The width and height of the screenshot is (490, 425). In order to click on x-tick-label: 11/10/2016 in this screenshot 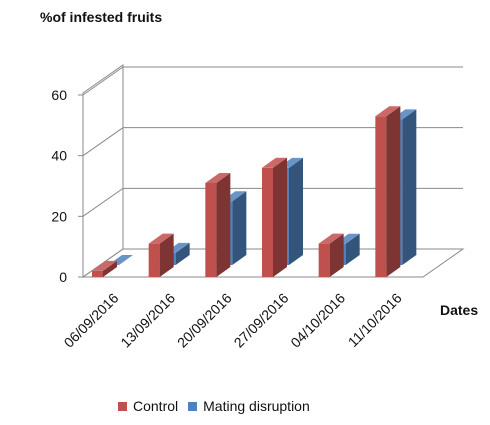, I will do `click(375, 320)`.